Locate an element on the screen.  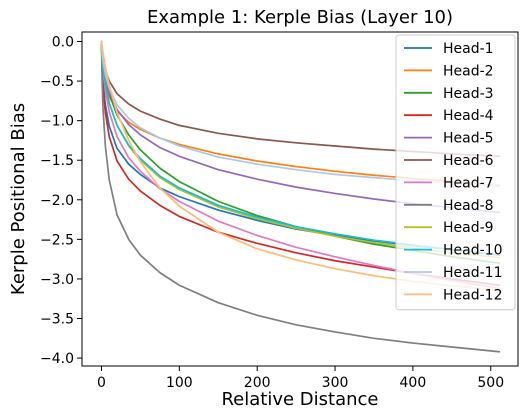
legend-label-head-4: Head-4 is located at coordinates (468, 116).